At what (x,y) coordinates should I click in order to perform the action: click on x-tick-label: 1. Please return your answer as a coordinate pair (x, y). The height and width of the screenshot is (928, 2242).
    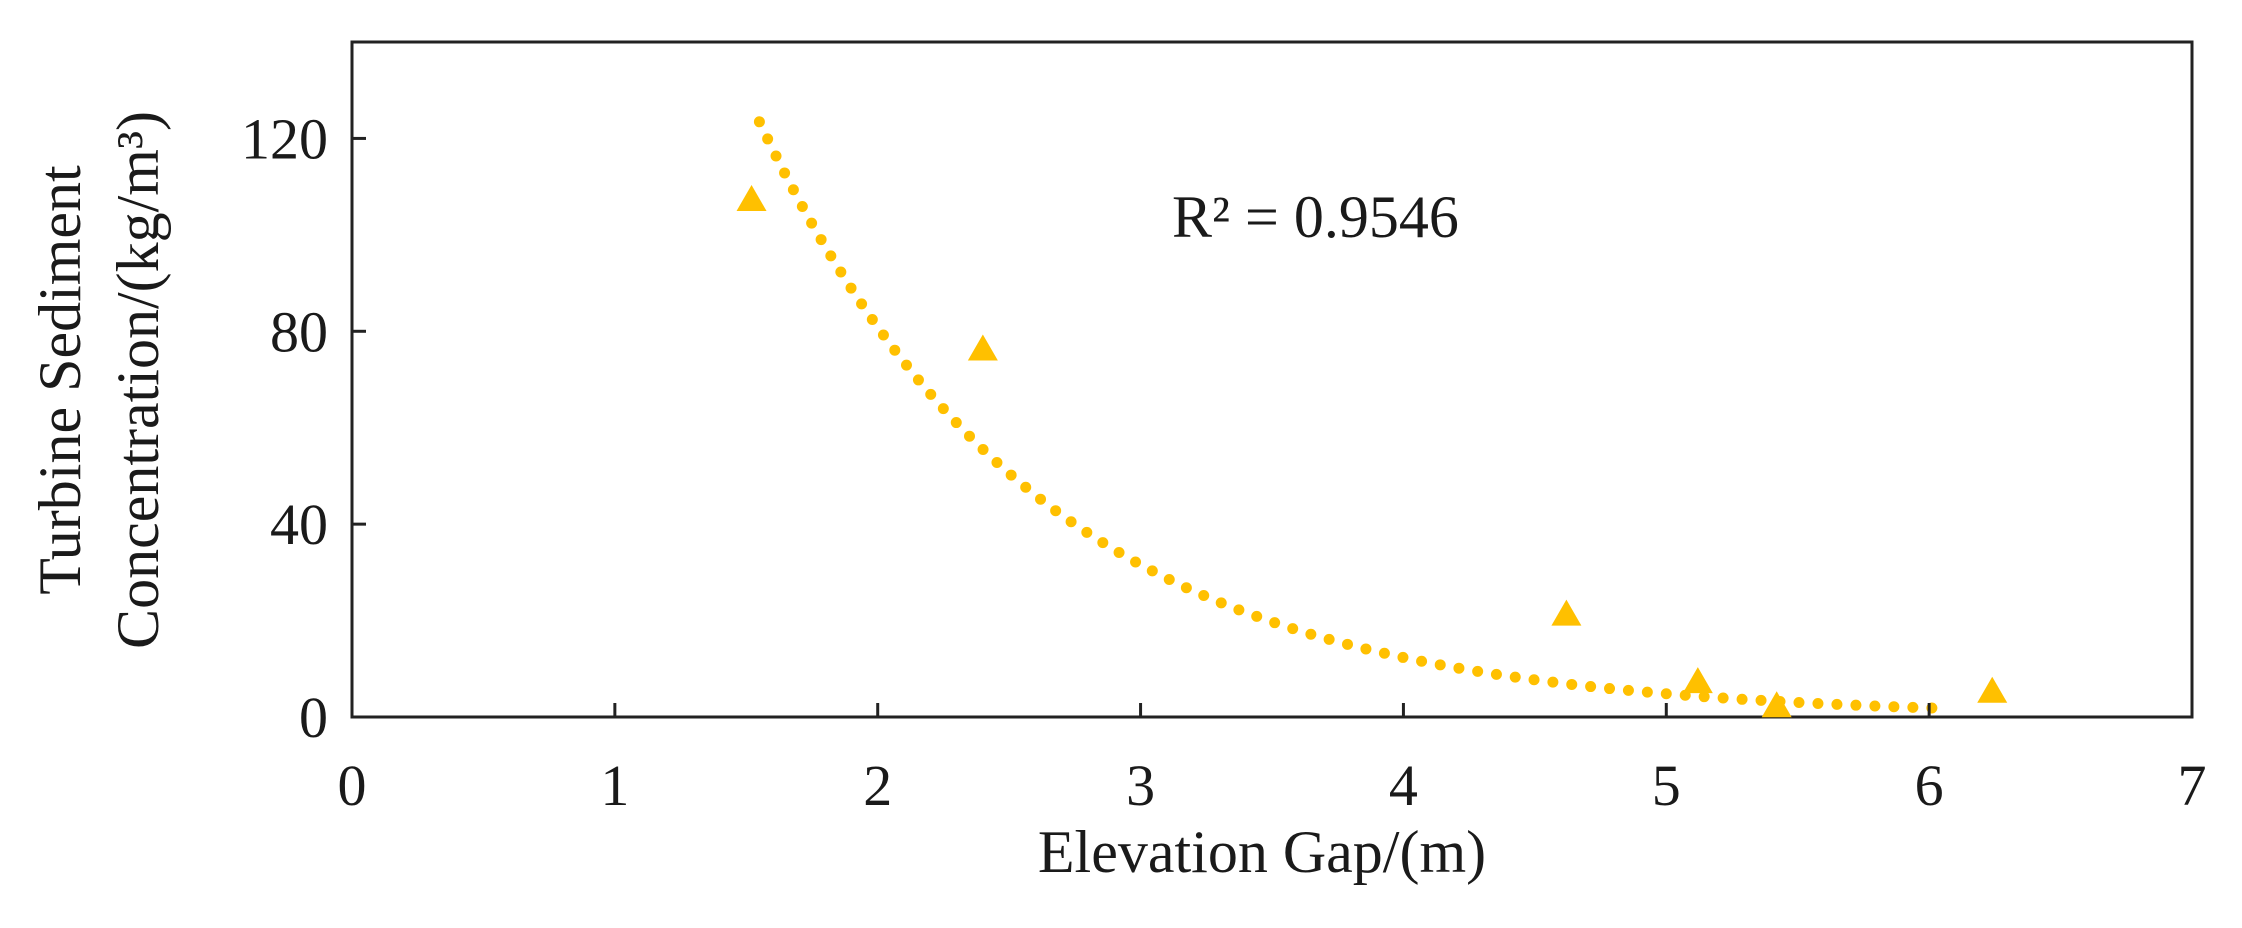
    Looking at the image, I should click on (614, 785).